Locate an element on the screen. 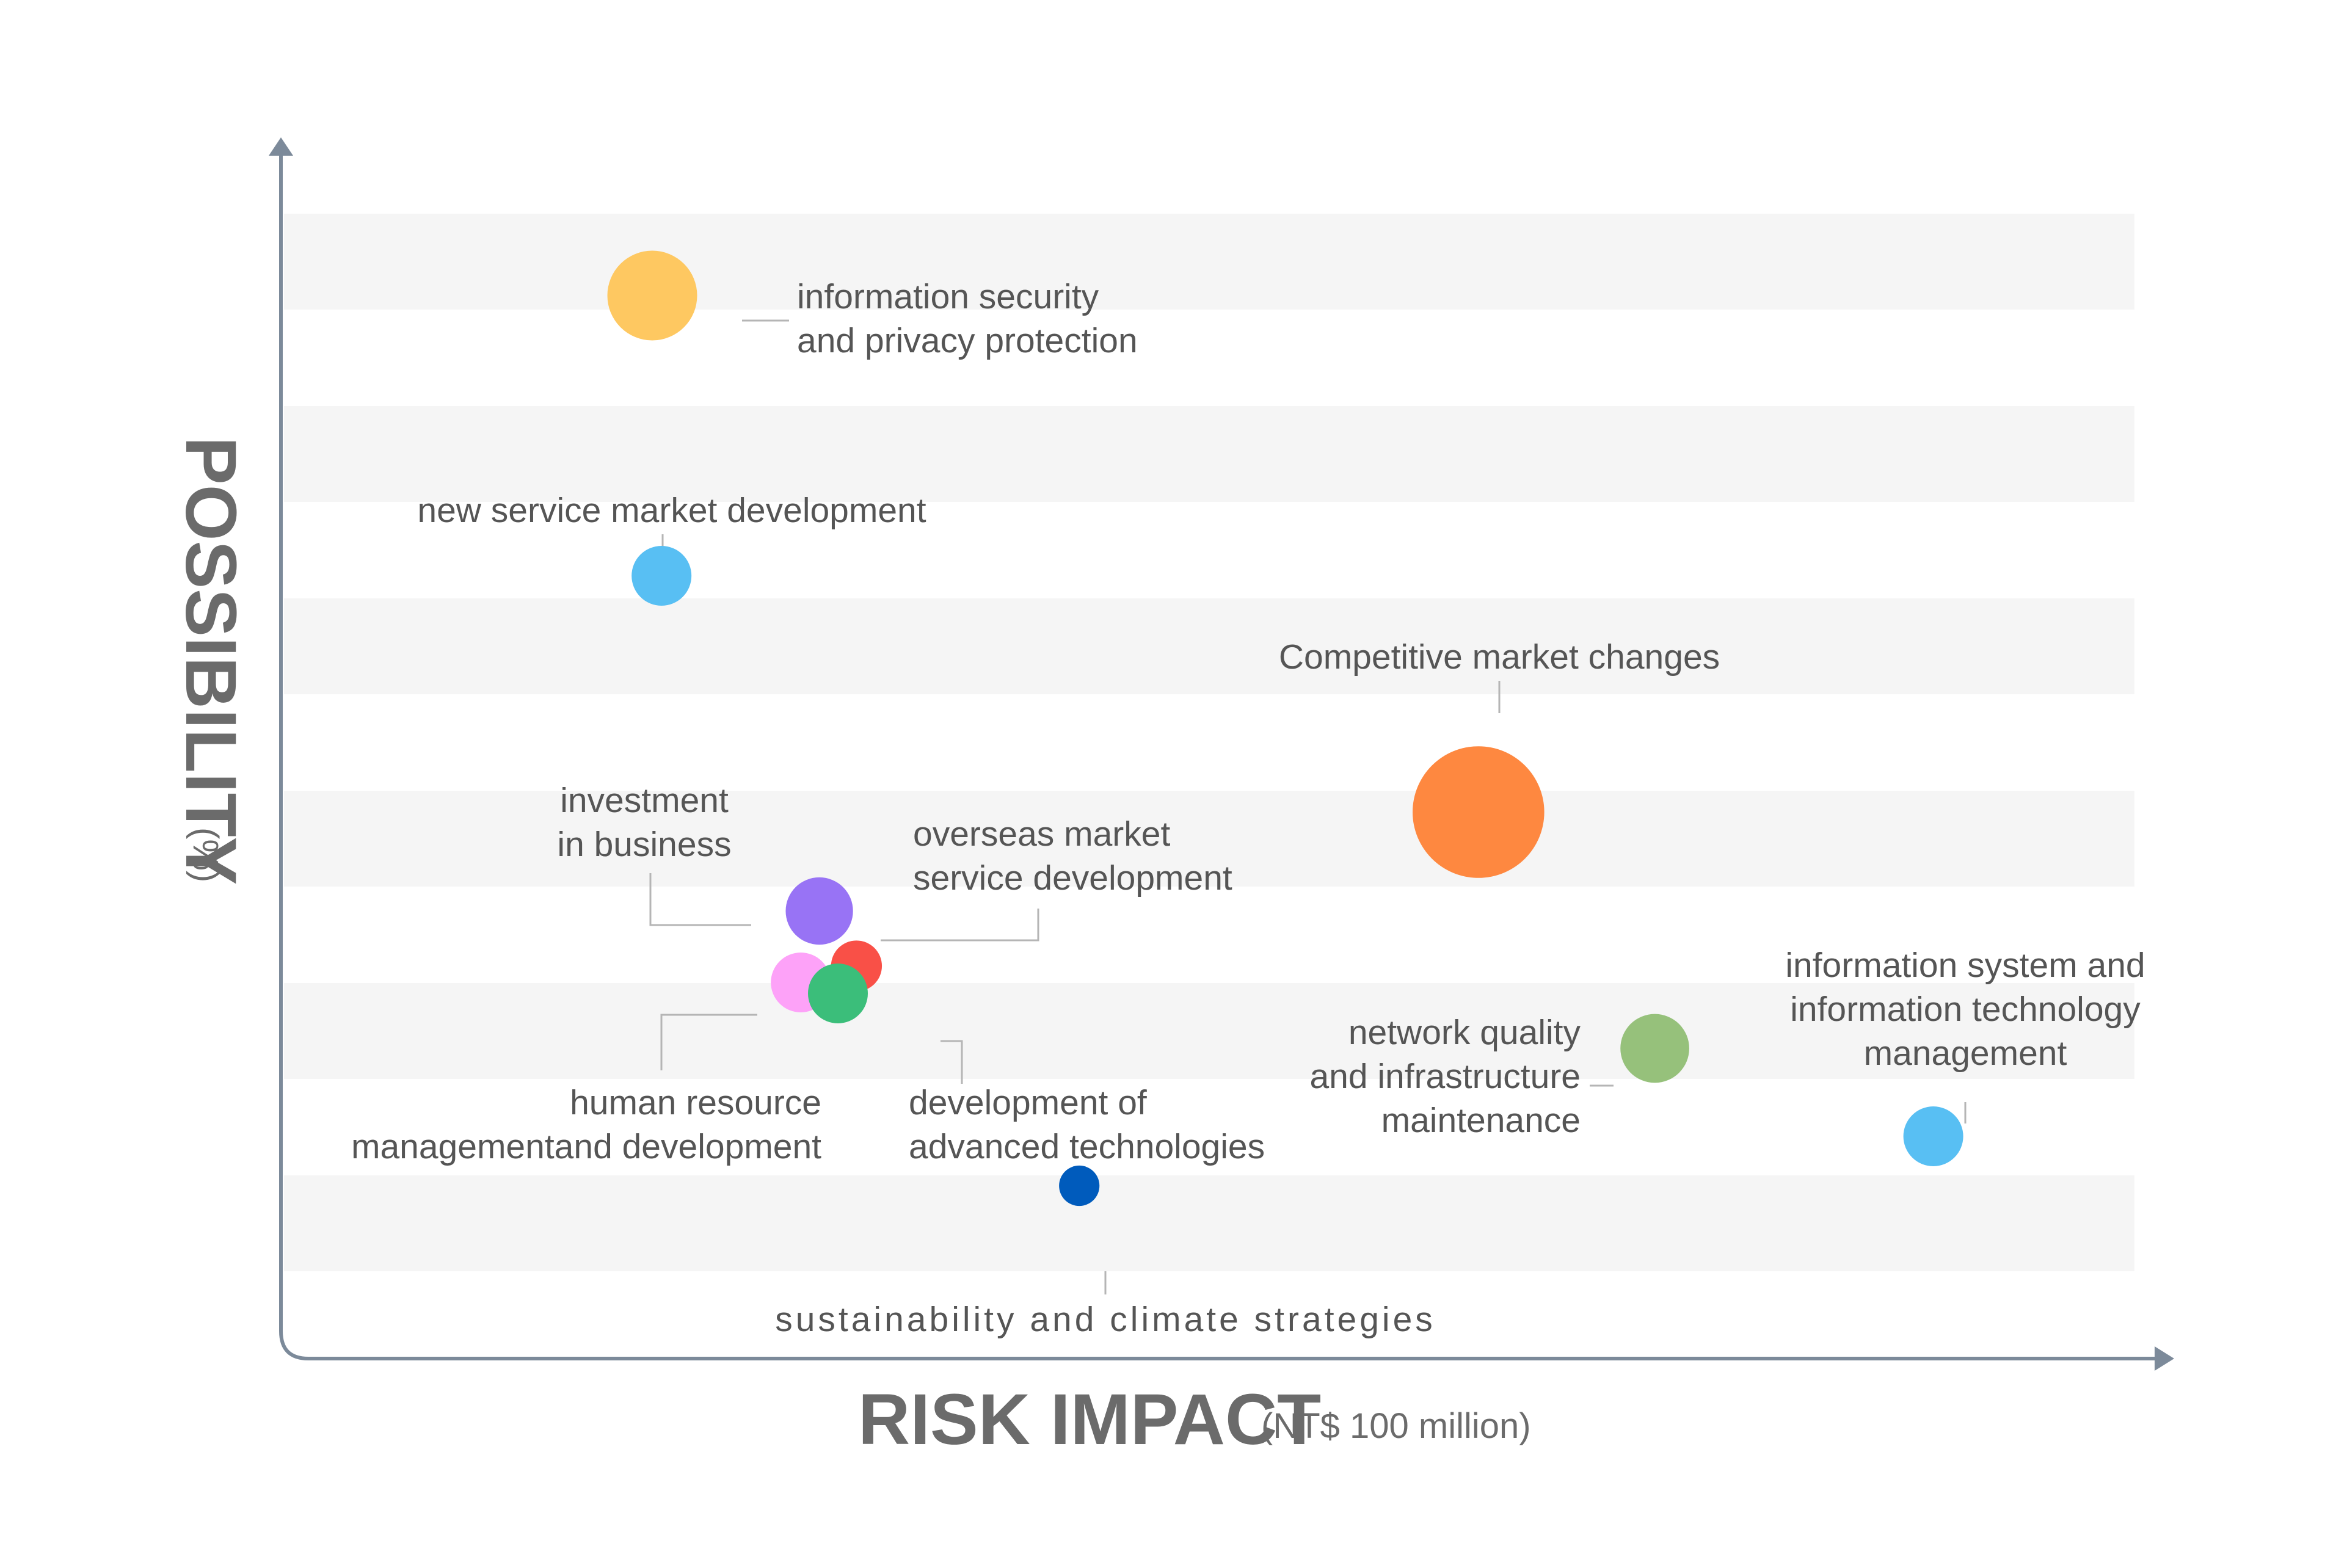  x-axis-arrow is located at coordinates (2165, 1358).